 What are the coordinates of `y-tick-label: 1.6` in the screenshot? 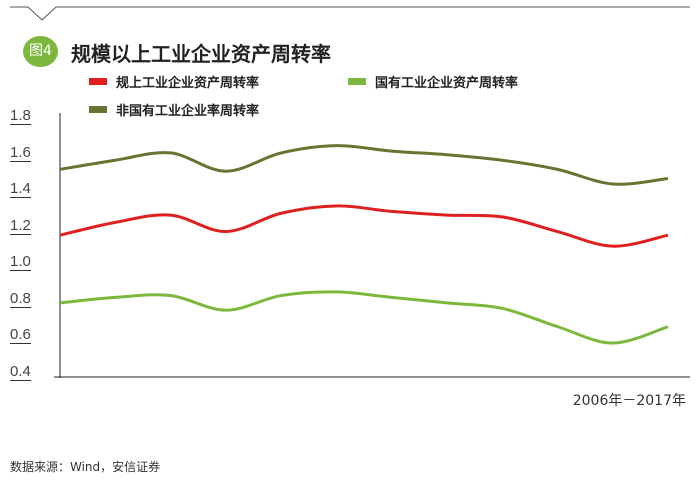 It's located at (20, 152).